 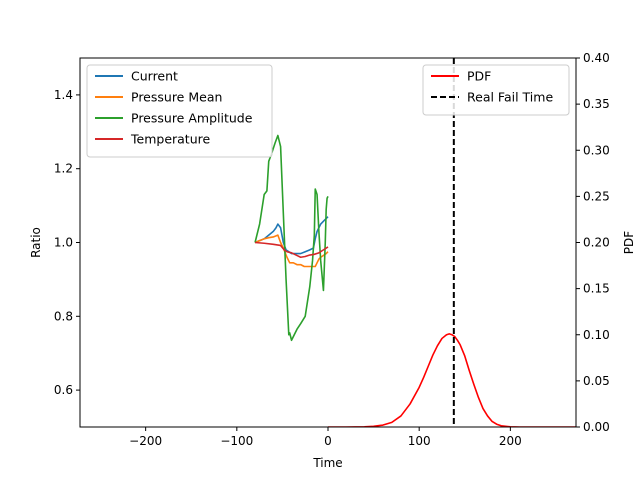 What do you see at coordinates (596, 243) in the screenshot?
I see `y-right-tick-label: 0.20` at bounding box center [596, 243].